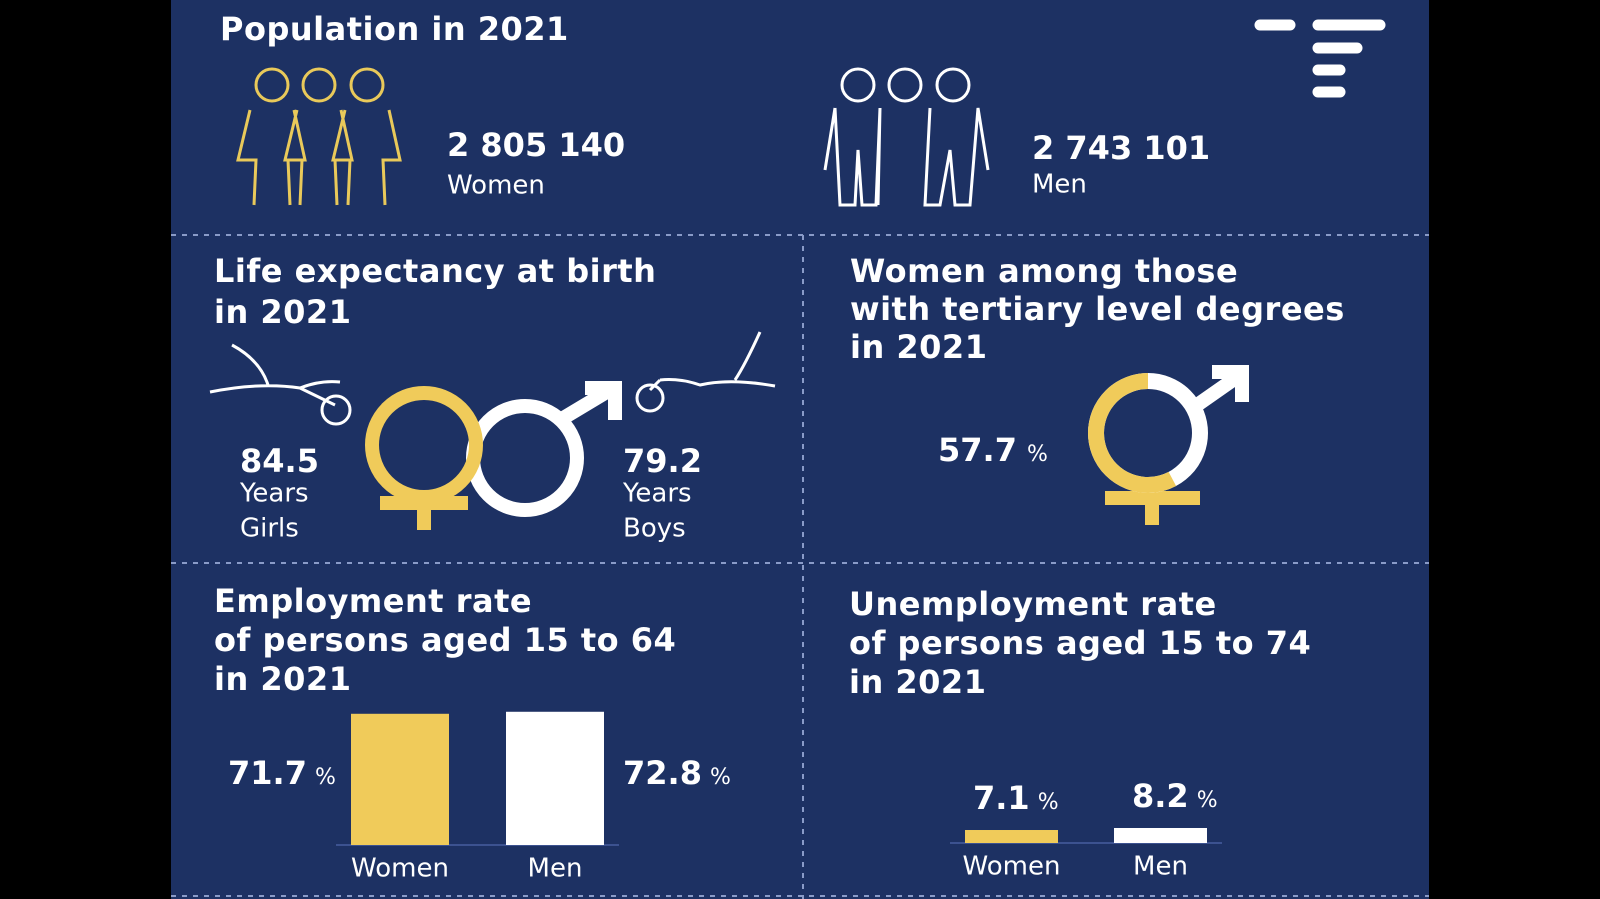 Image resolution: width=1600 pixels, height=899 pixels. I want to click on section-title: Women among those, so click(1044, 271).